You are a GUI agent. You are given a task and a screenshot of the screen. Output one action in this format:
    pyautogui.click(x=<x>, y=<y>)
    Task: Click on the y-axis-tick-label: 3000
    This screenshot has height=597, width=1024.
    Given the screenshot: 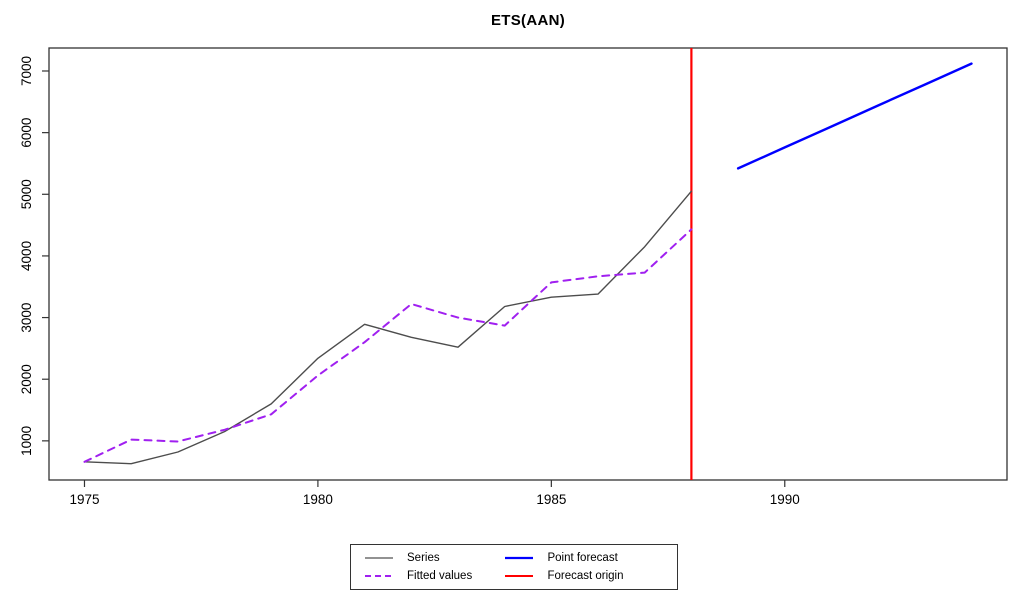 What is the action you would take?
    pyautogui.click(x=26, y=318)
    